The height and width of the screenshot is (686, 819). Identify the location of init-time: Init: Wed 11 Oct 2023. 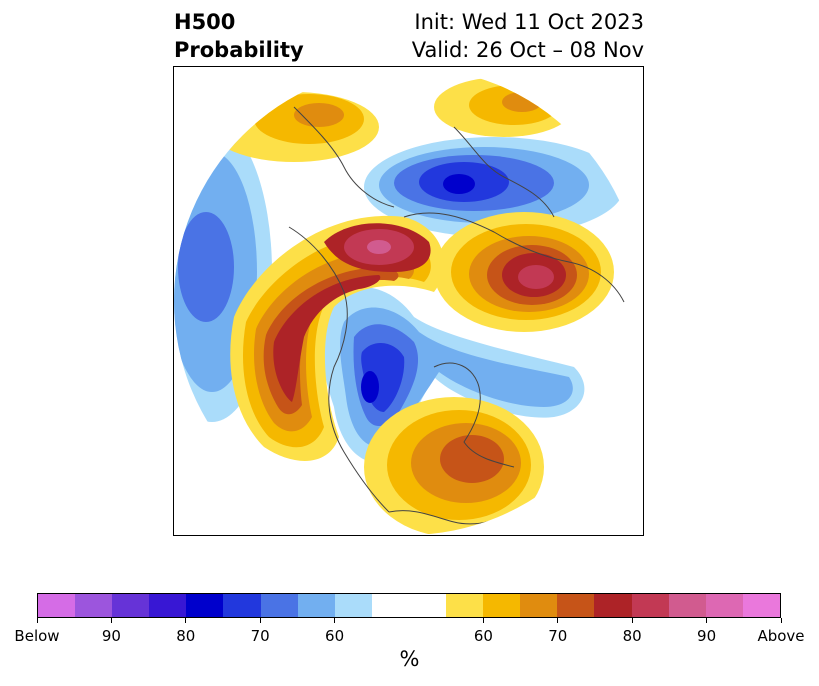
(529, 22).